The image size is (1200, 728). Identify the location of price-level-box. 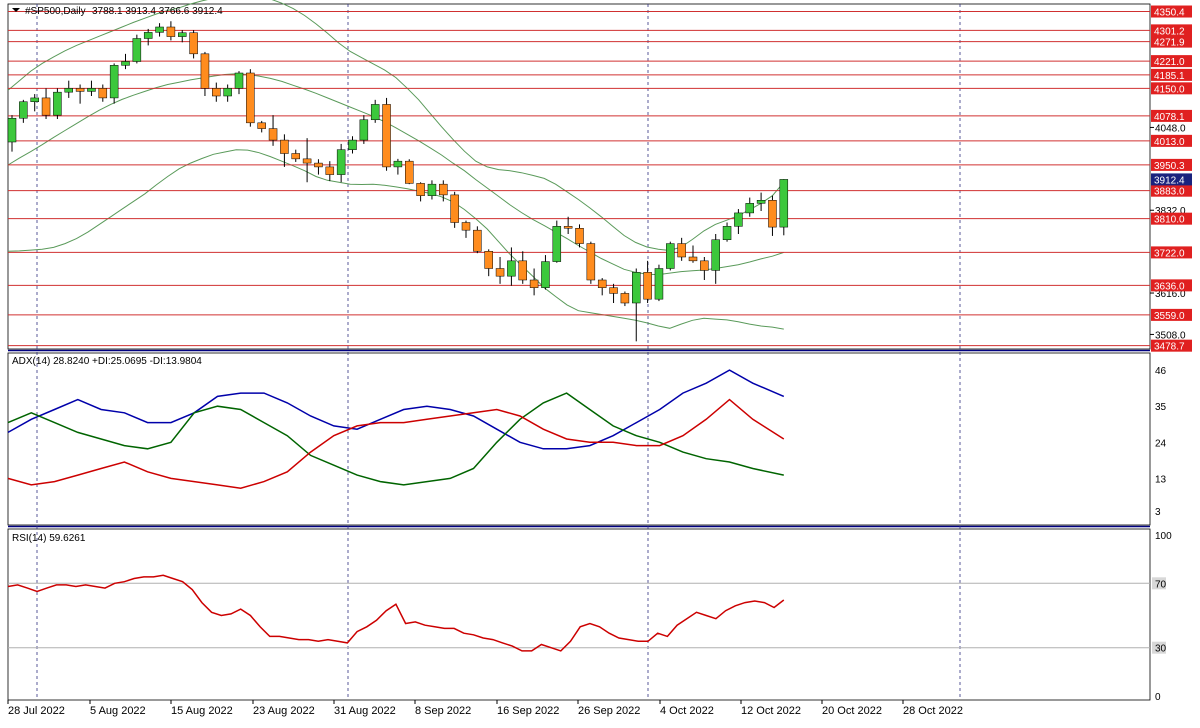
(1171, 314).